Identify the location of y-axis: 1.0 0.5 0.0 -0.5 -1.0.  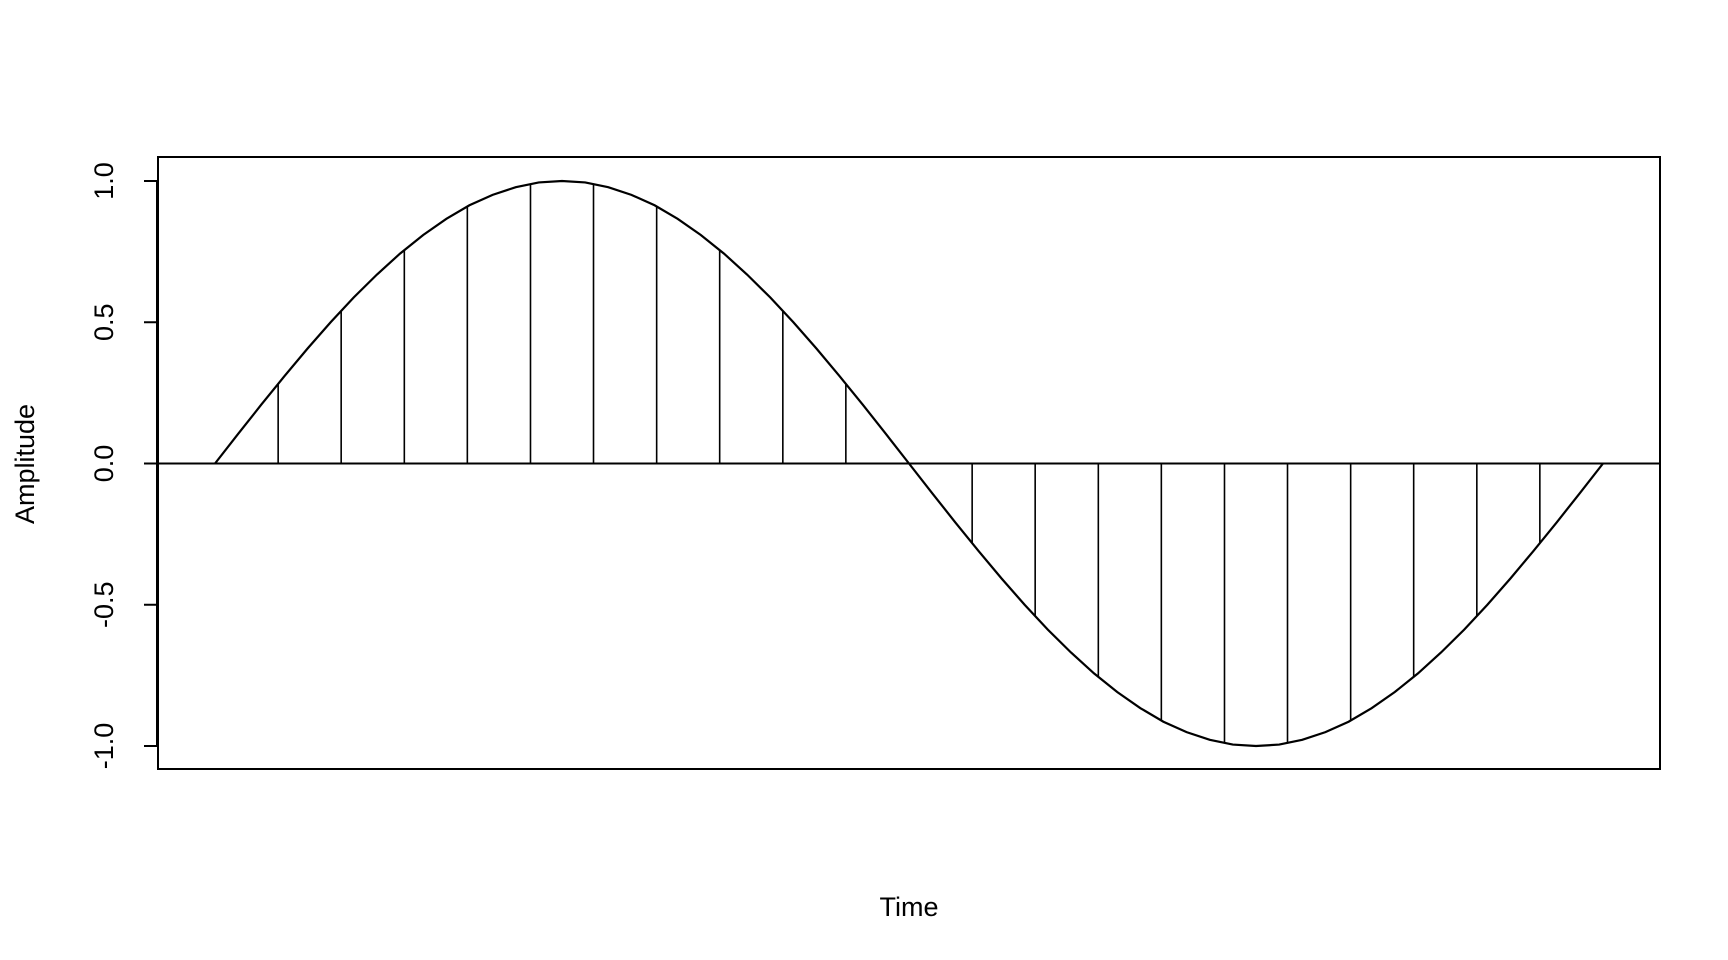
(123, 466).